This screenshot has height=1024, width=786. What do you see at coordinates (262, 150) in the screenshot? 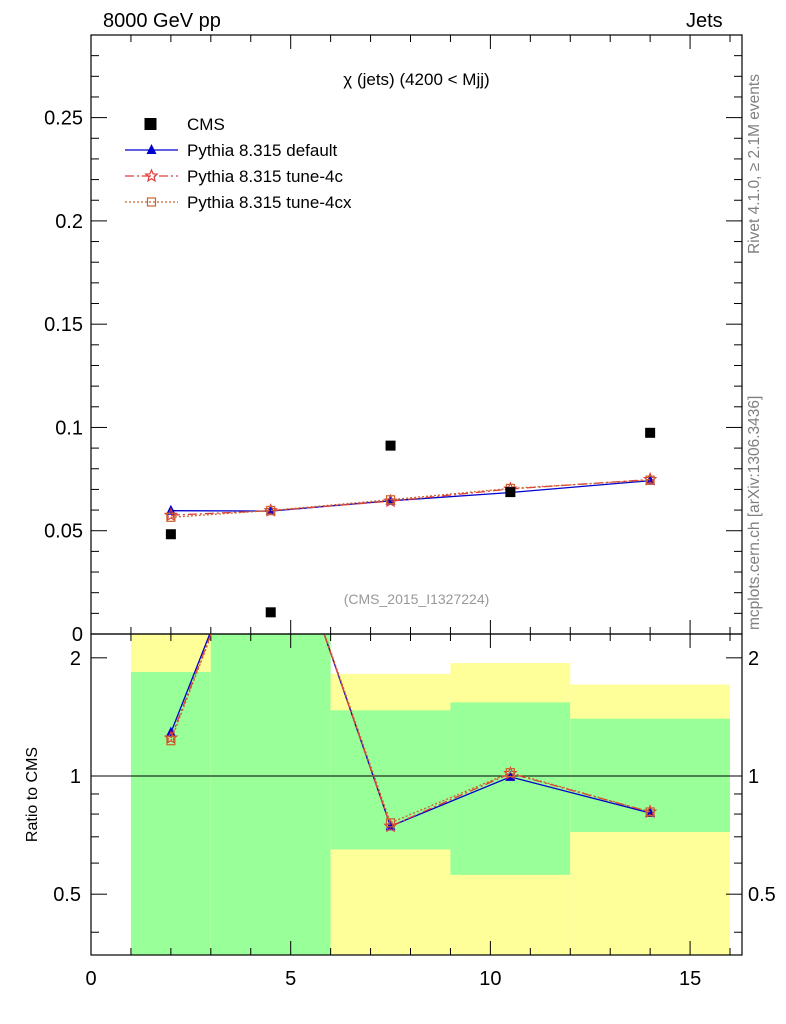
I see `legend-label: Pythia 8.315 default` at bounding box center [262, 150].